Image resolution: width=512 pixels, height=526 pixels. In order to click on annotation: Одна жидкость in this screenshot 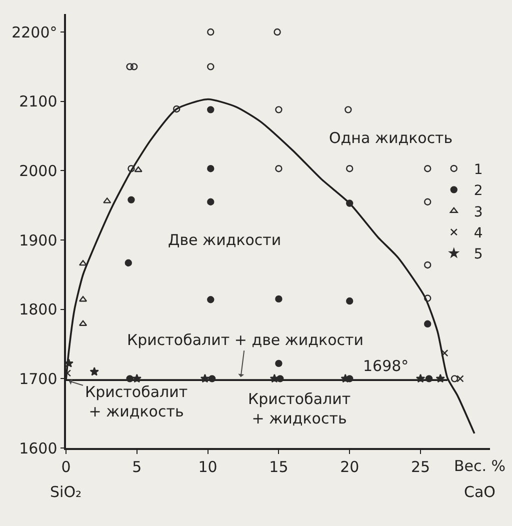, I will do `click(391, 138)`.